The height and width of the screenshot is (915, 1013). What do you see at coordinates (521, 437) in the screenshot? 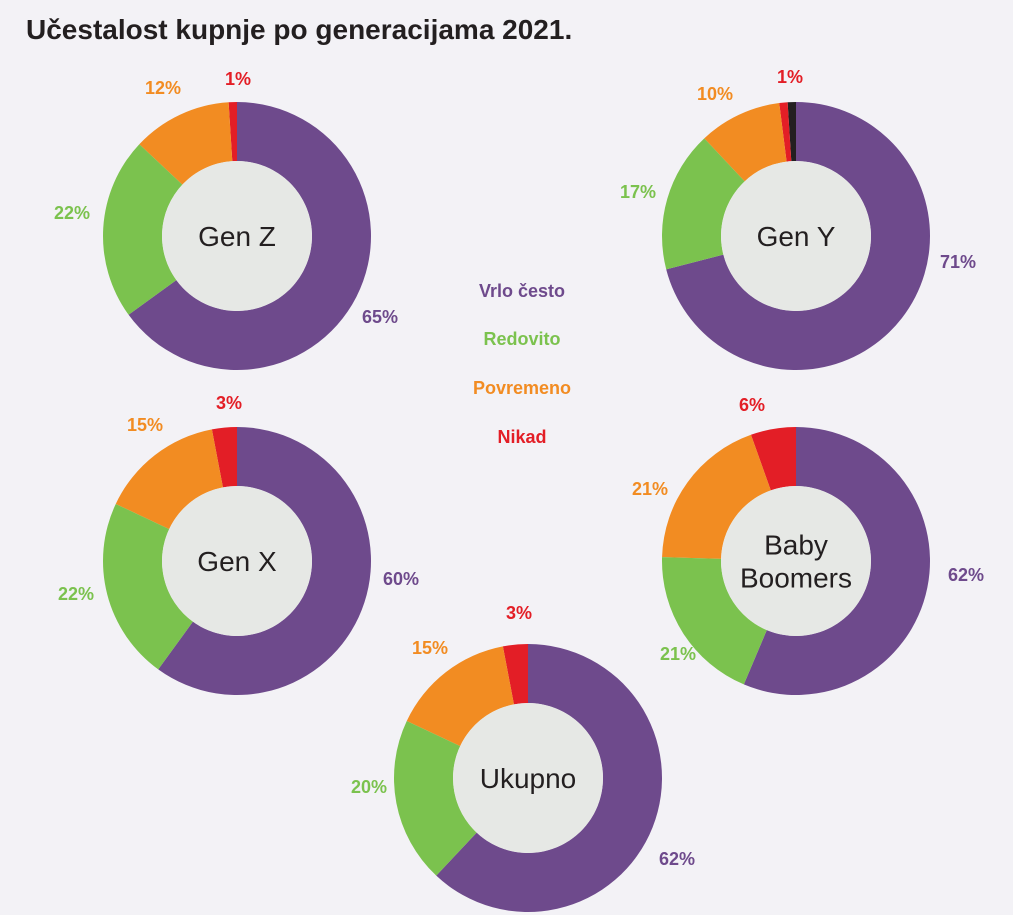
I see `legend-item-nikad: Nikad` at bounding box center [521, 437].